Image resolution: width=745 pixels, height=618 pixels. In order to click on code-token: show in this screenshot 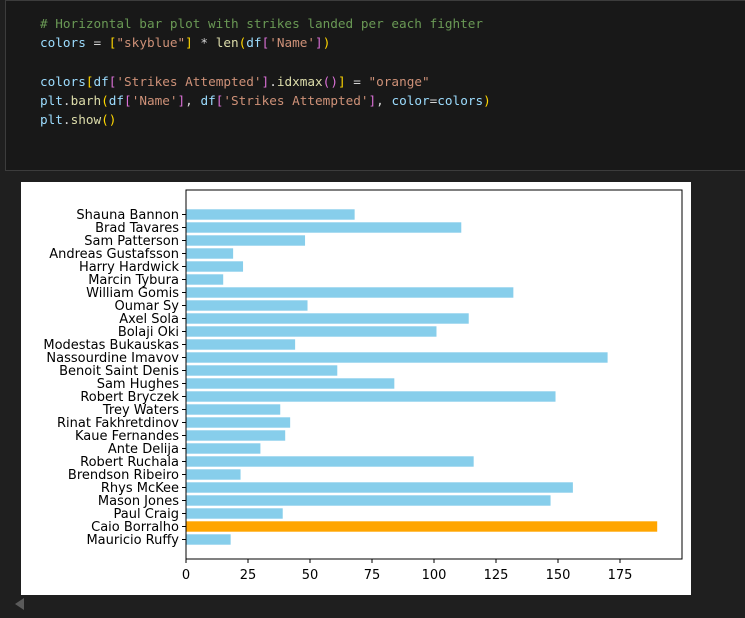, I will do `click(86, 119)`.